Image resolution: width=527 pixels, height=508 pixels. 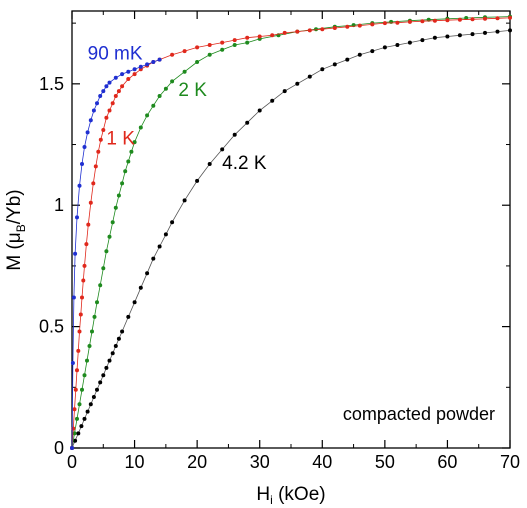 What do you see at coordinates (115, 54) in the screenshot?
I see `series-label-90-mk: 90 mK` at bounding box center [115, 54].